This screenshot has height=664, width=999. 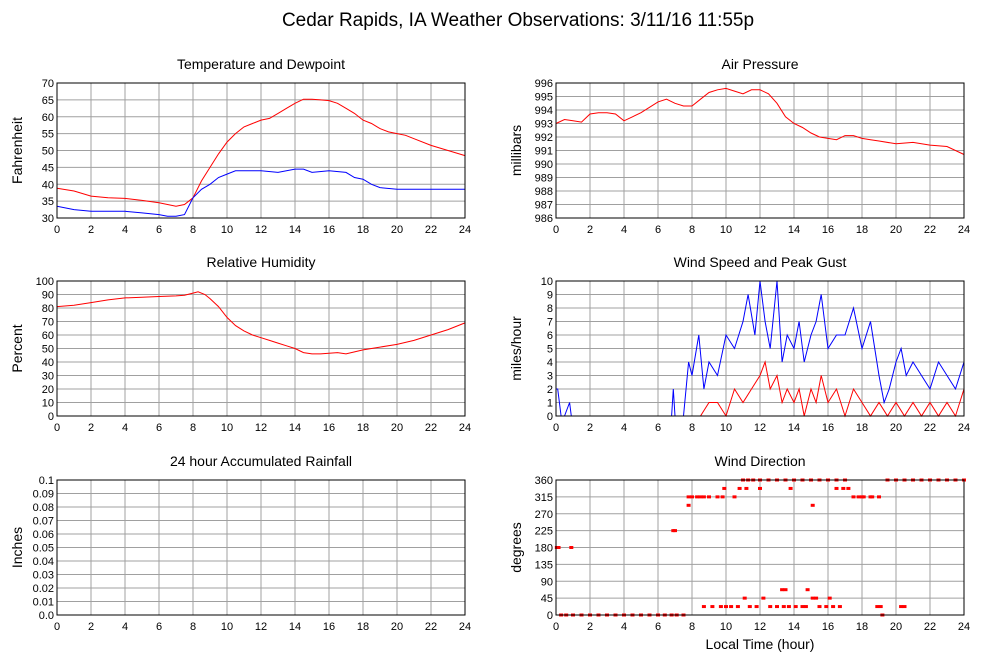 I want to click on relative-humidity-series-0-line, so click(x=261, y=323).